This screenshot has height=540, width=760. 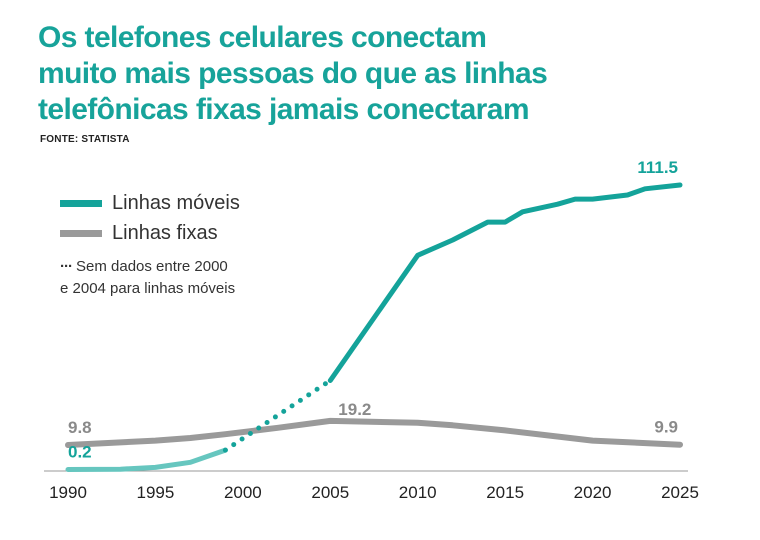 What do you see at coordinates (81, 203) in the screenshot?
I see `legend-swatch-mobile` at bounding box center [81, 203].